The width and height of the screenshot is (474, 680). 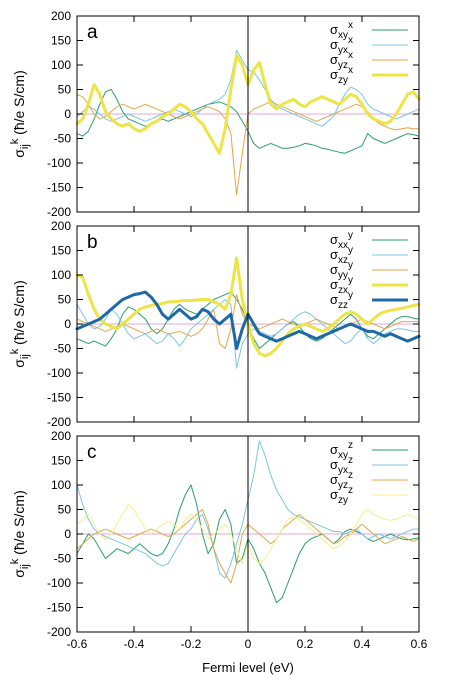 What do you see at coordinates (134, 644) in the screenshot?
I see `x-tick-label: -0.4` at bounding box center [134, 644].